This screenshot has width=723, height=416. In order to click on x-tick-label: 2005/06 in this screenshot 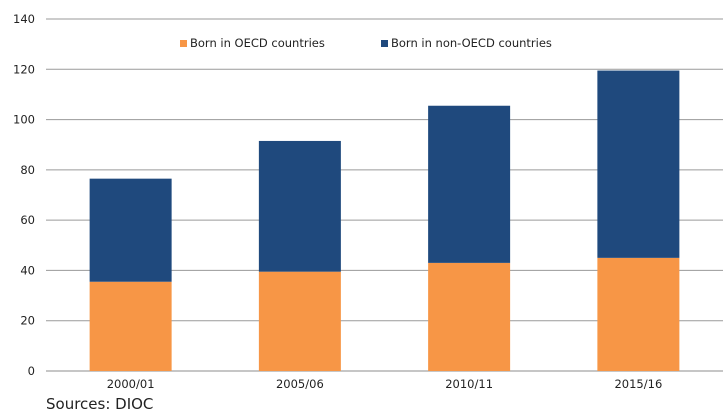, I will do `click(300, 384)`.